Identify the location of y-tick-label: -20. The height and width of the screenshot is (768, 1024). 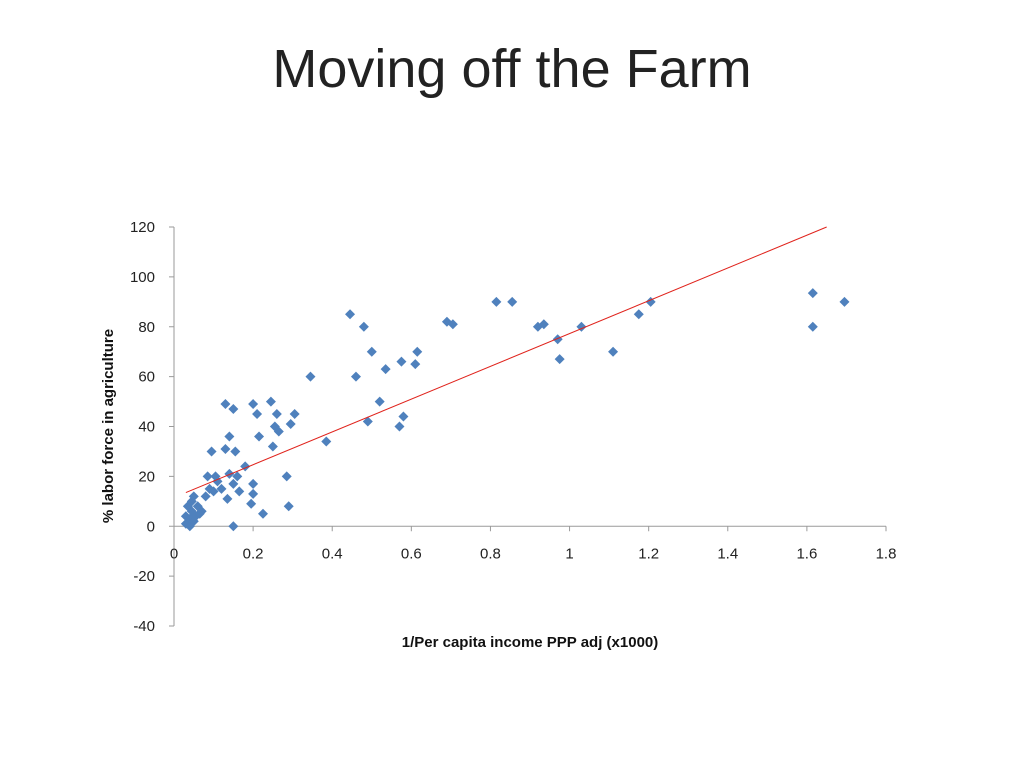
(144, 576).